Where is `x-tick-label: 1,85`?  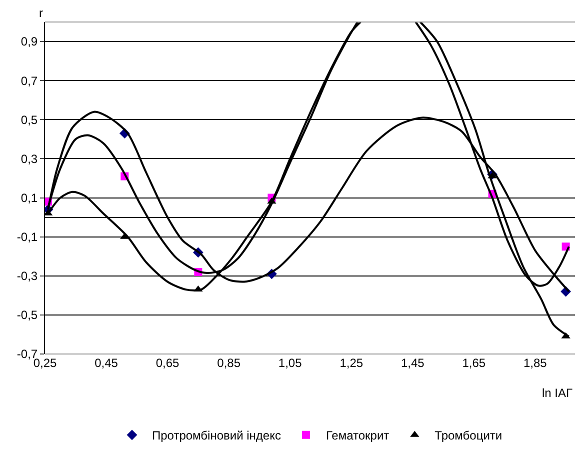
x-tick-label: 1,85 is located at coordinates (535, 363).